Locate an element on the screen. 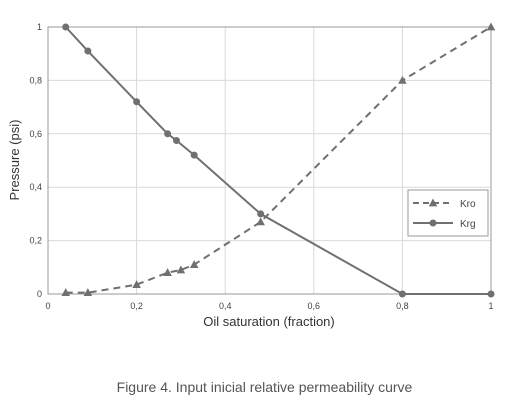 Image resolution: width=529 pixels, height=408 pixels. x-tick-label: 0,2 is located at coordinates (136, 306).